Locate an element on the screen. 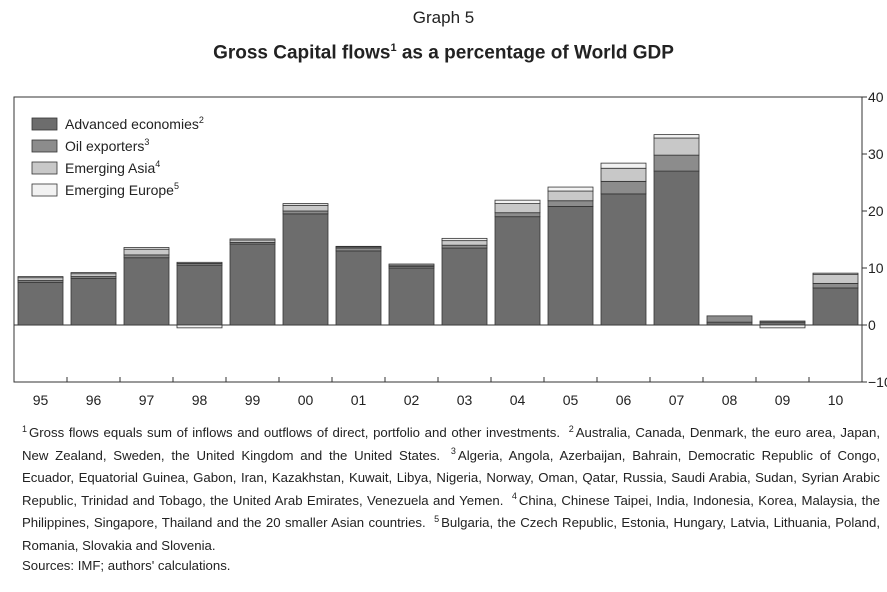  footnote-marker: 4 is located at coordinates (514, 496).